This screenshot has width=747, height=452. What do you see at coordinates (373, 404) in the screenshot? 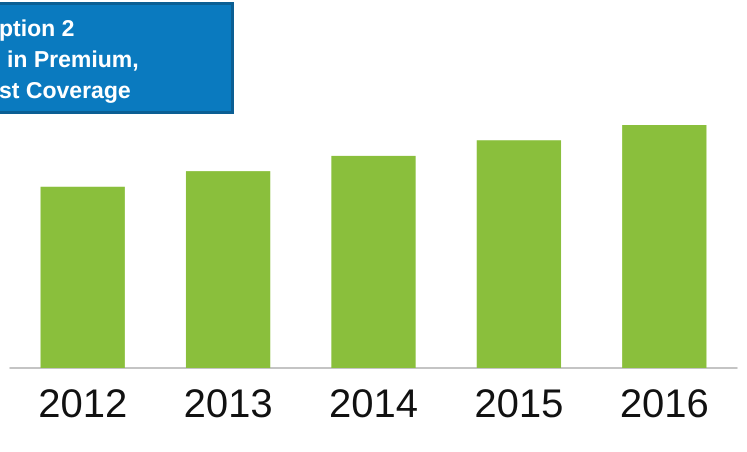
I see `x-tick-label: 2014` at bounding box center [373, 404].